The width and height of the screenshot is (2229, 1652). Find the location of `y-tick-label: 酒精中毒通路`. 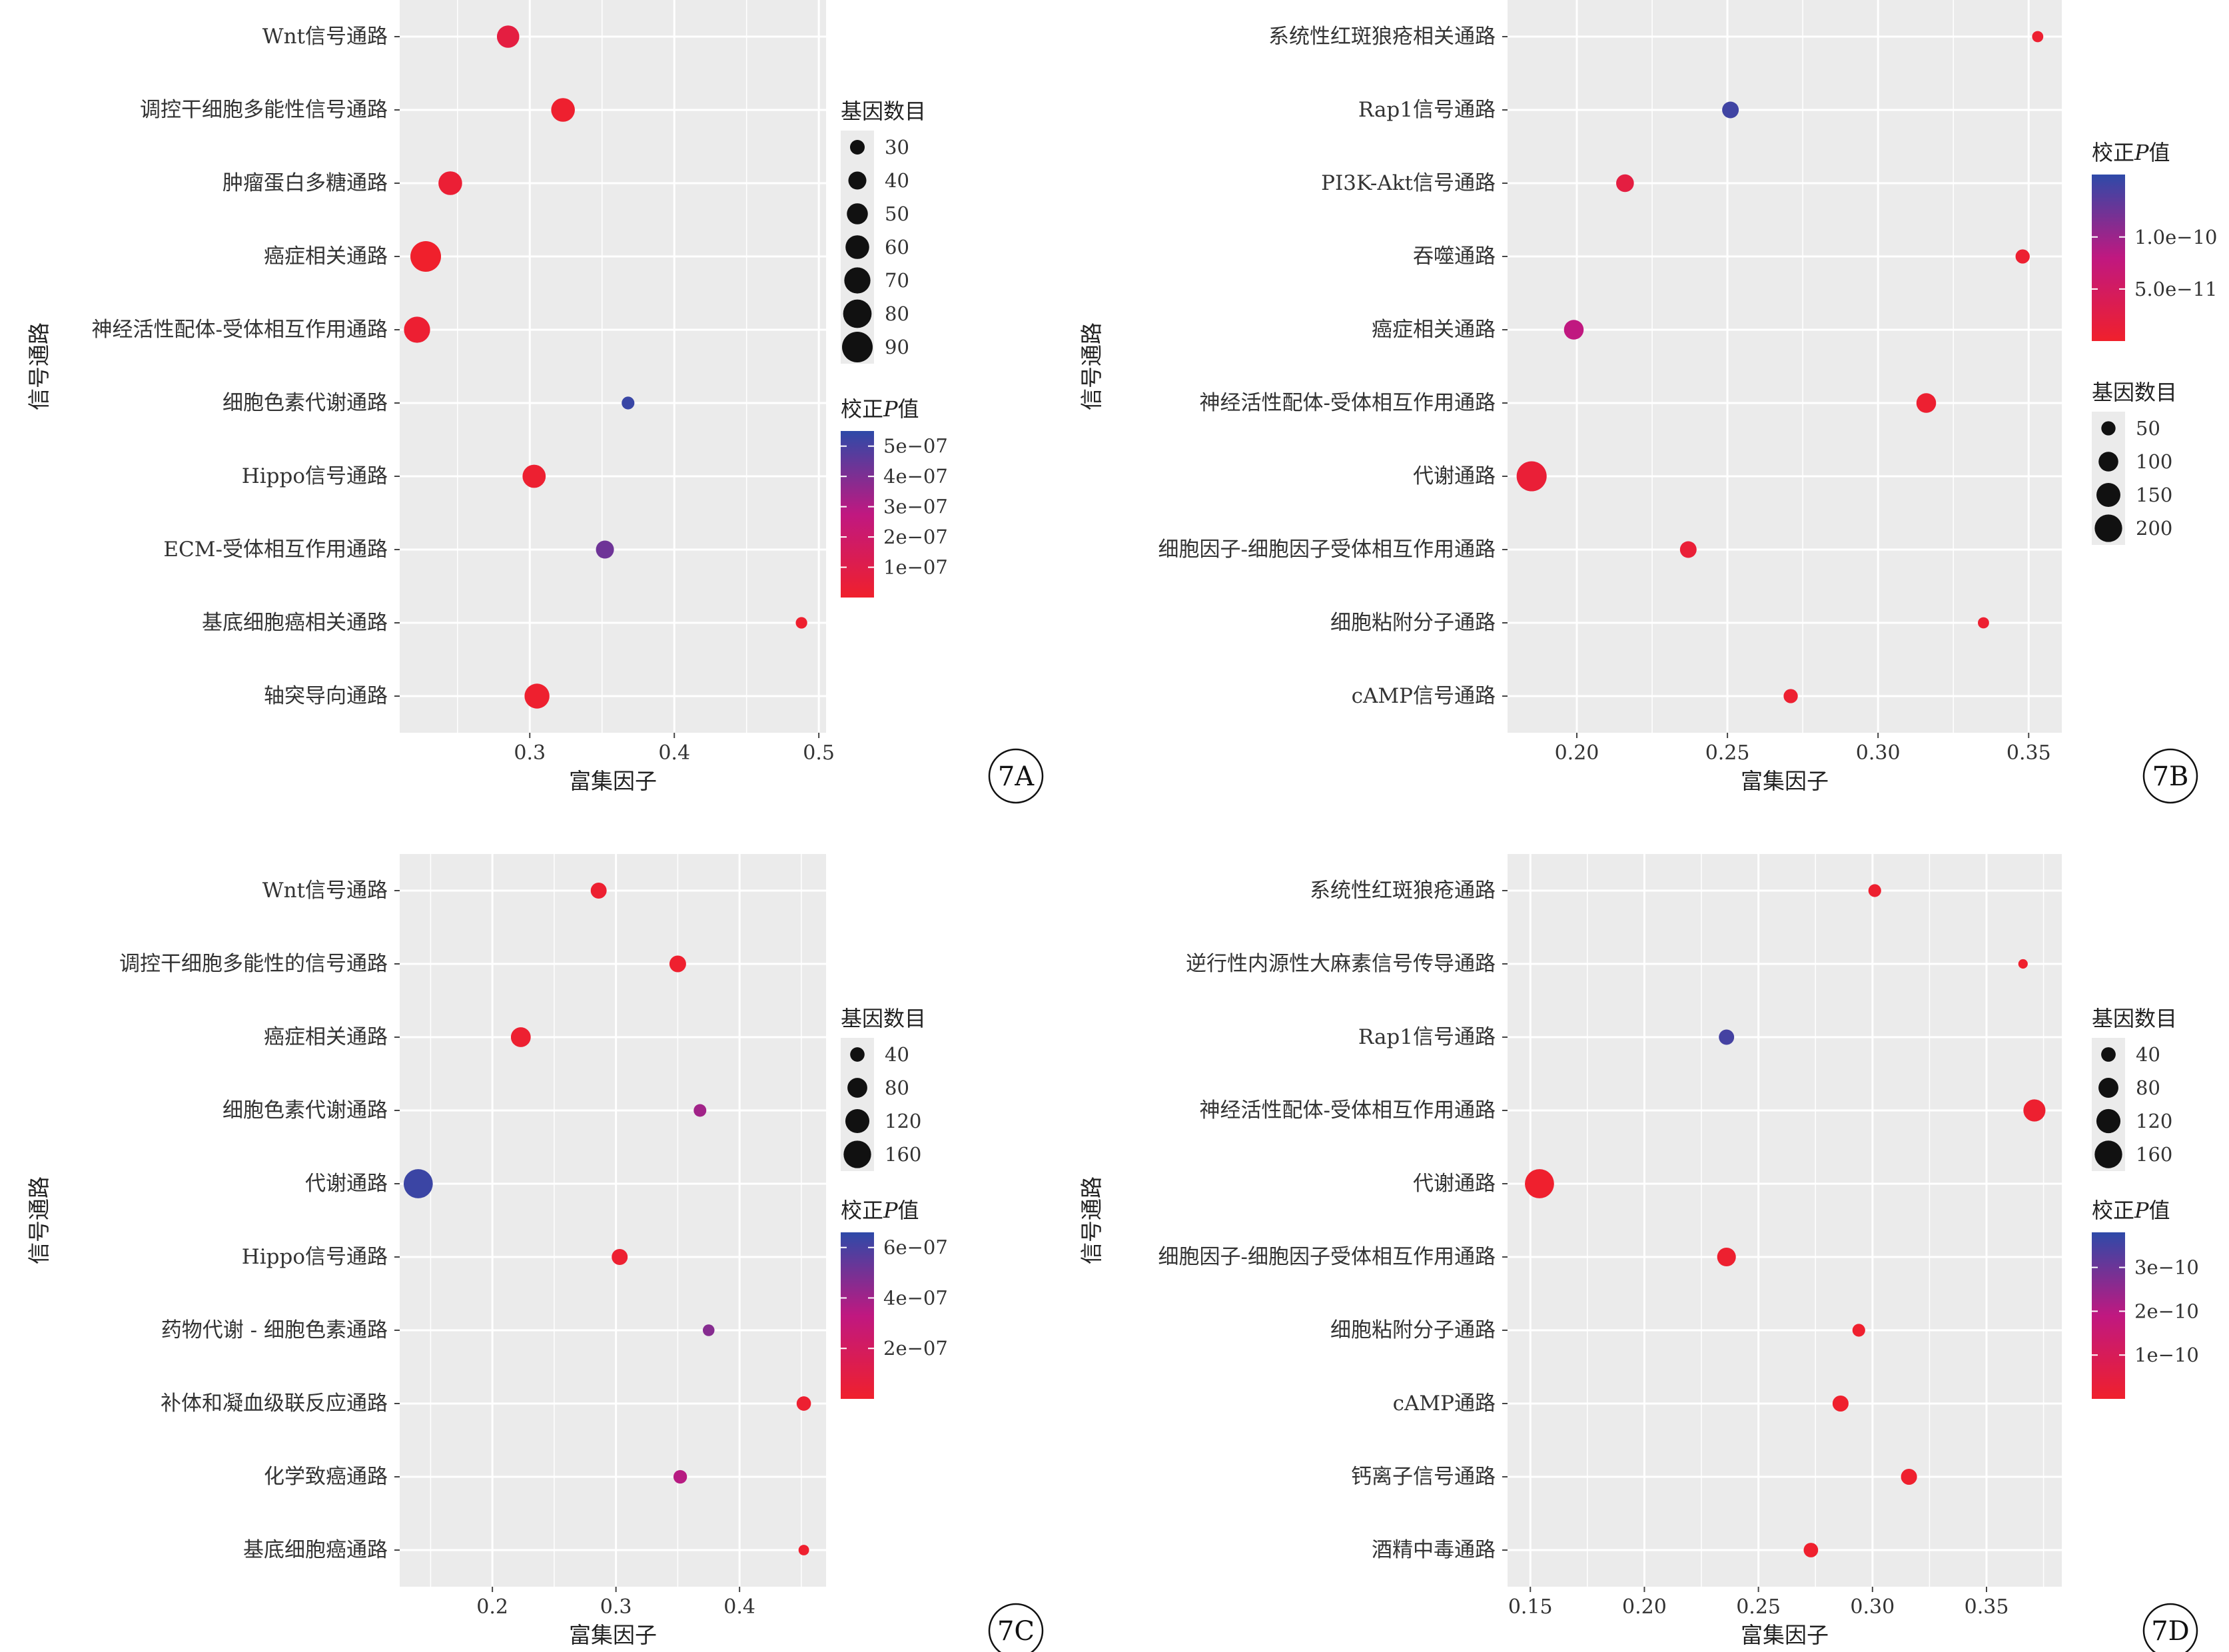

y-tick-label: 酒精中毒通路 is located at coordinates (1434, 1550).